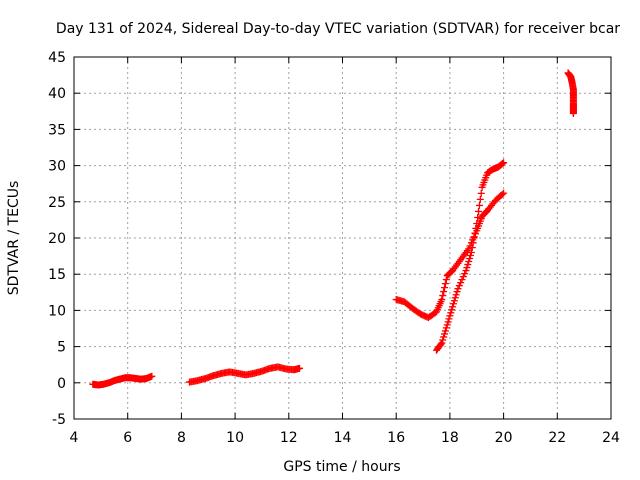  I want to click on x-tick-label: 20, so click(504, 438).